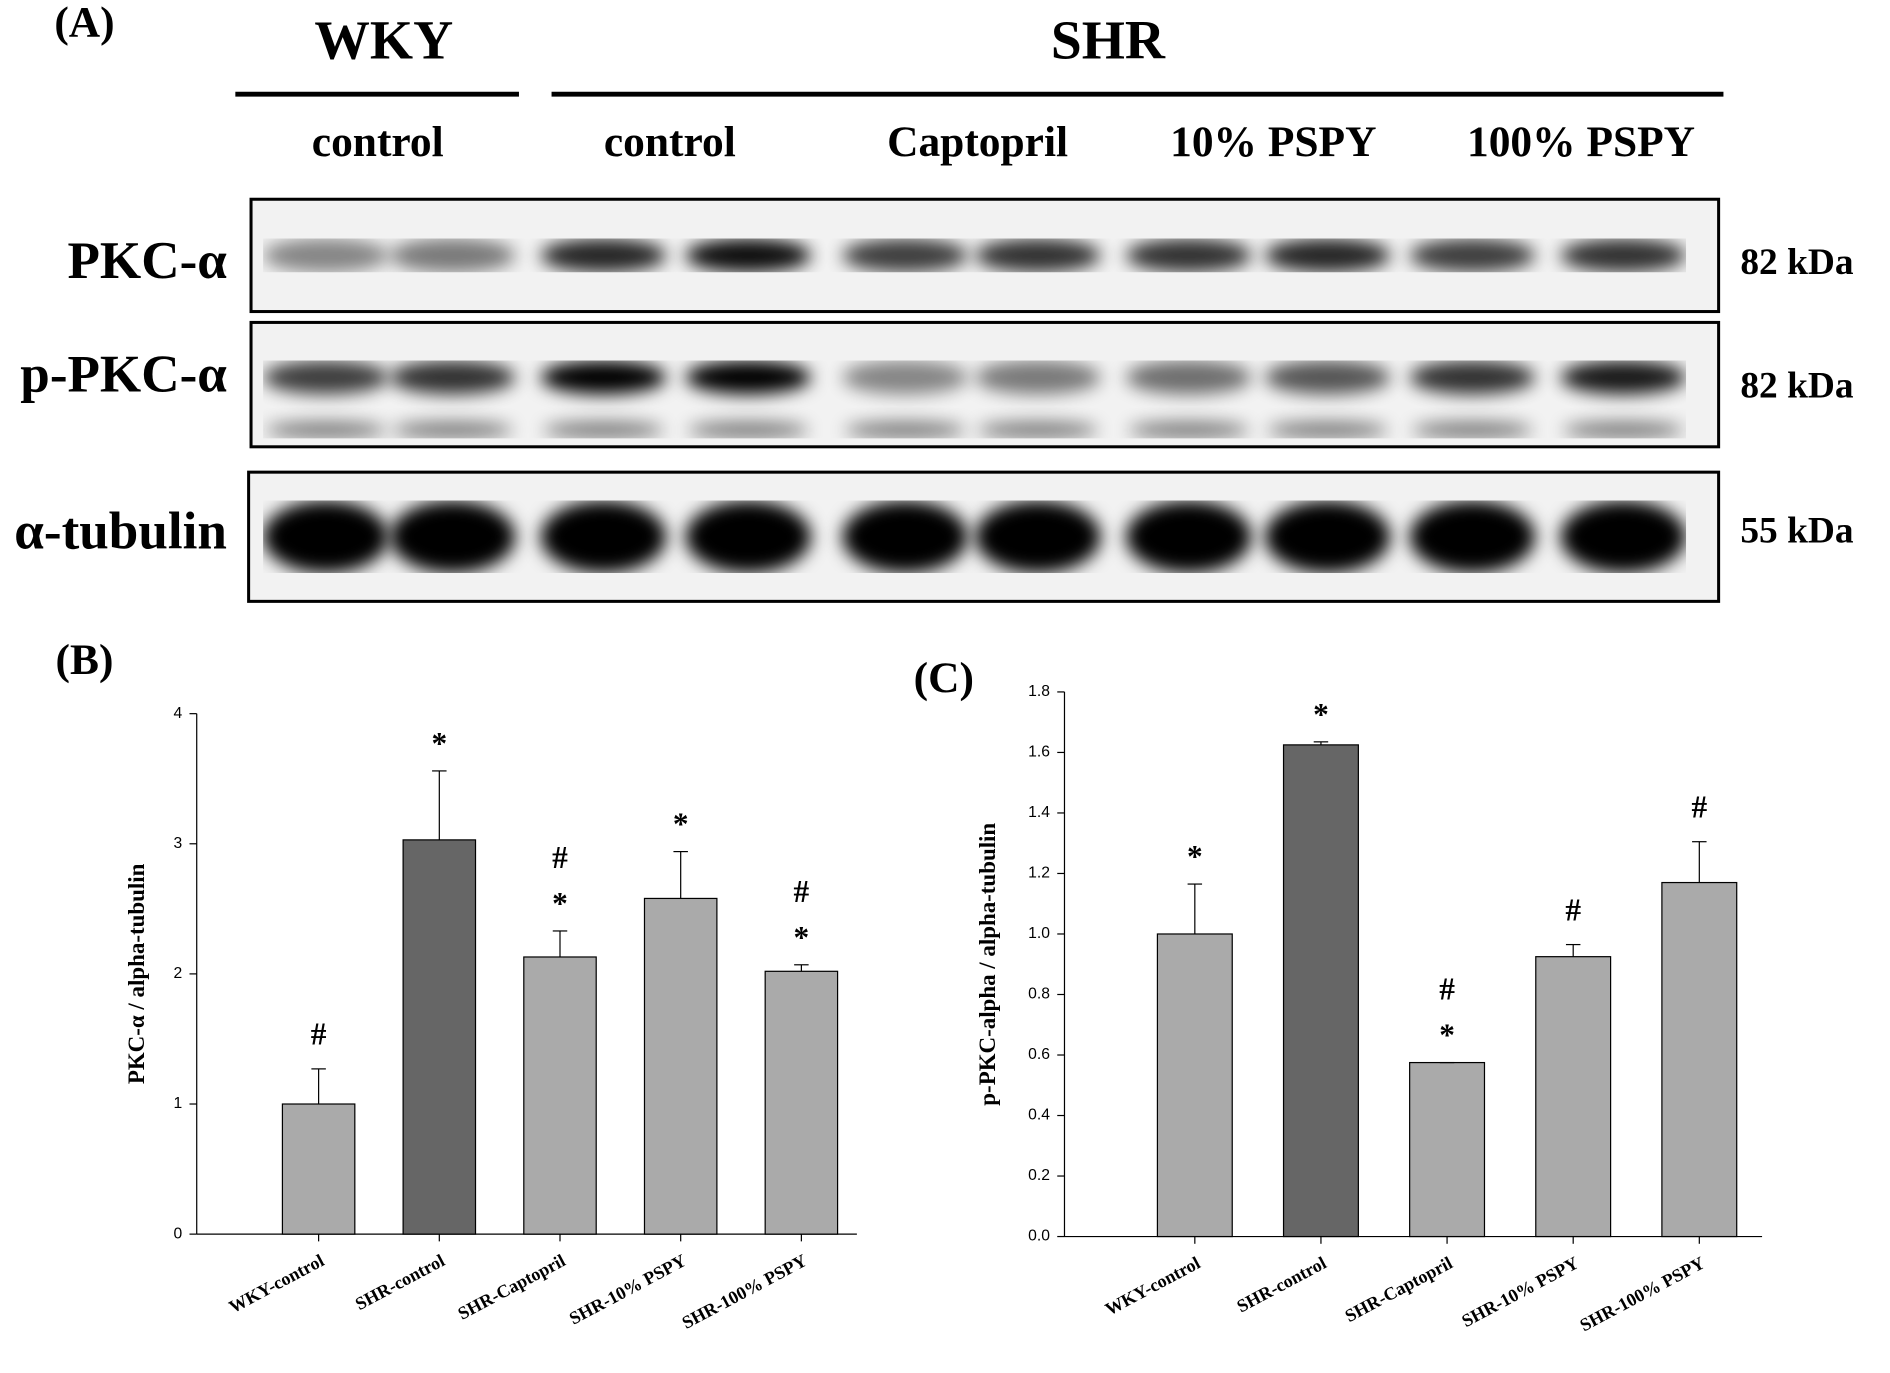 This screenshot has width=1890, height=1373. What do you see at coordinates (277, 1283) in the screenshot?
I see `x-tick-label: WKY-control` at bounding box center [277, 1283].